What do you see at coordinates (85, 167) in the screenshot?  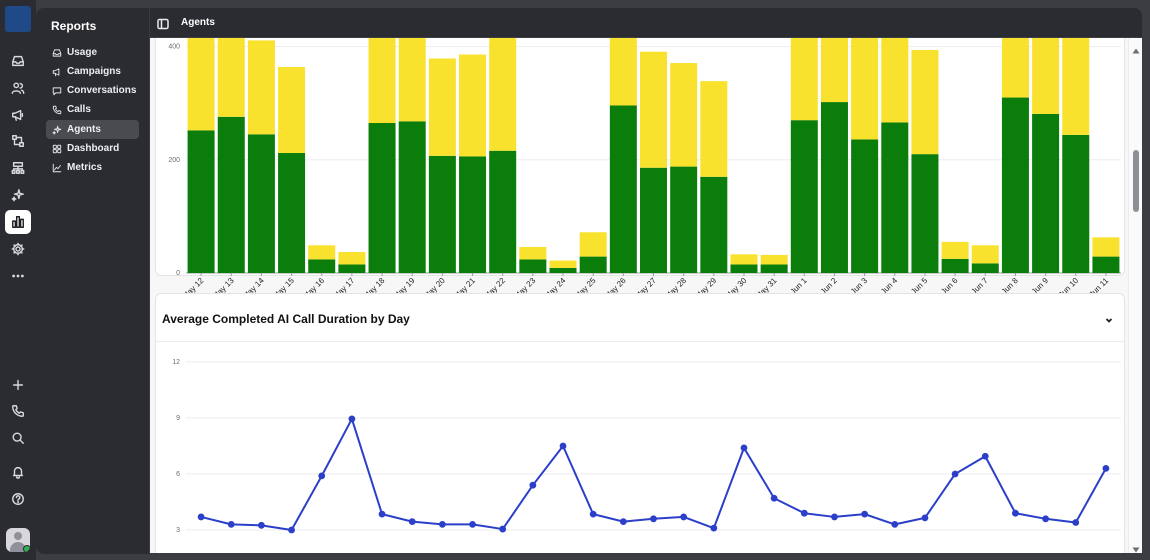 I see `sidebar-item-label: Metrics` at bounding box center [85, 167].